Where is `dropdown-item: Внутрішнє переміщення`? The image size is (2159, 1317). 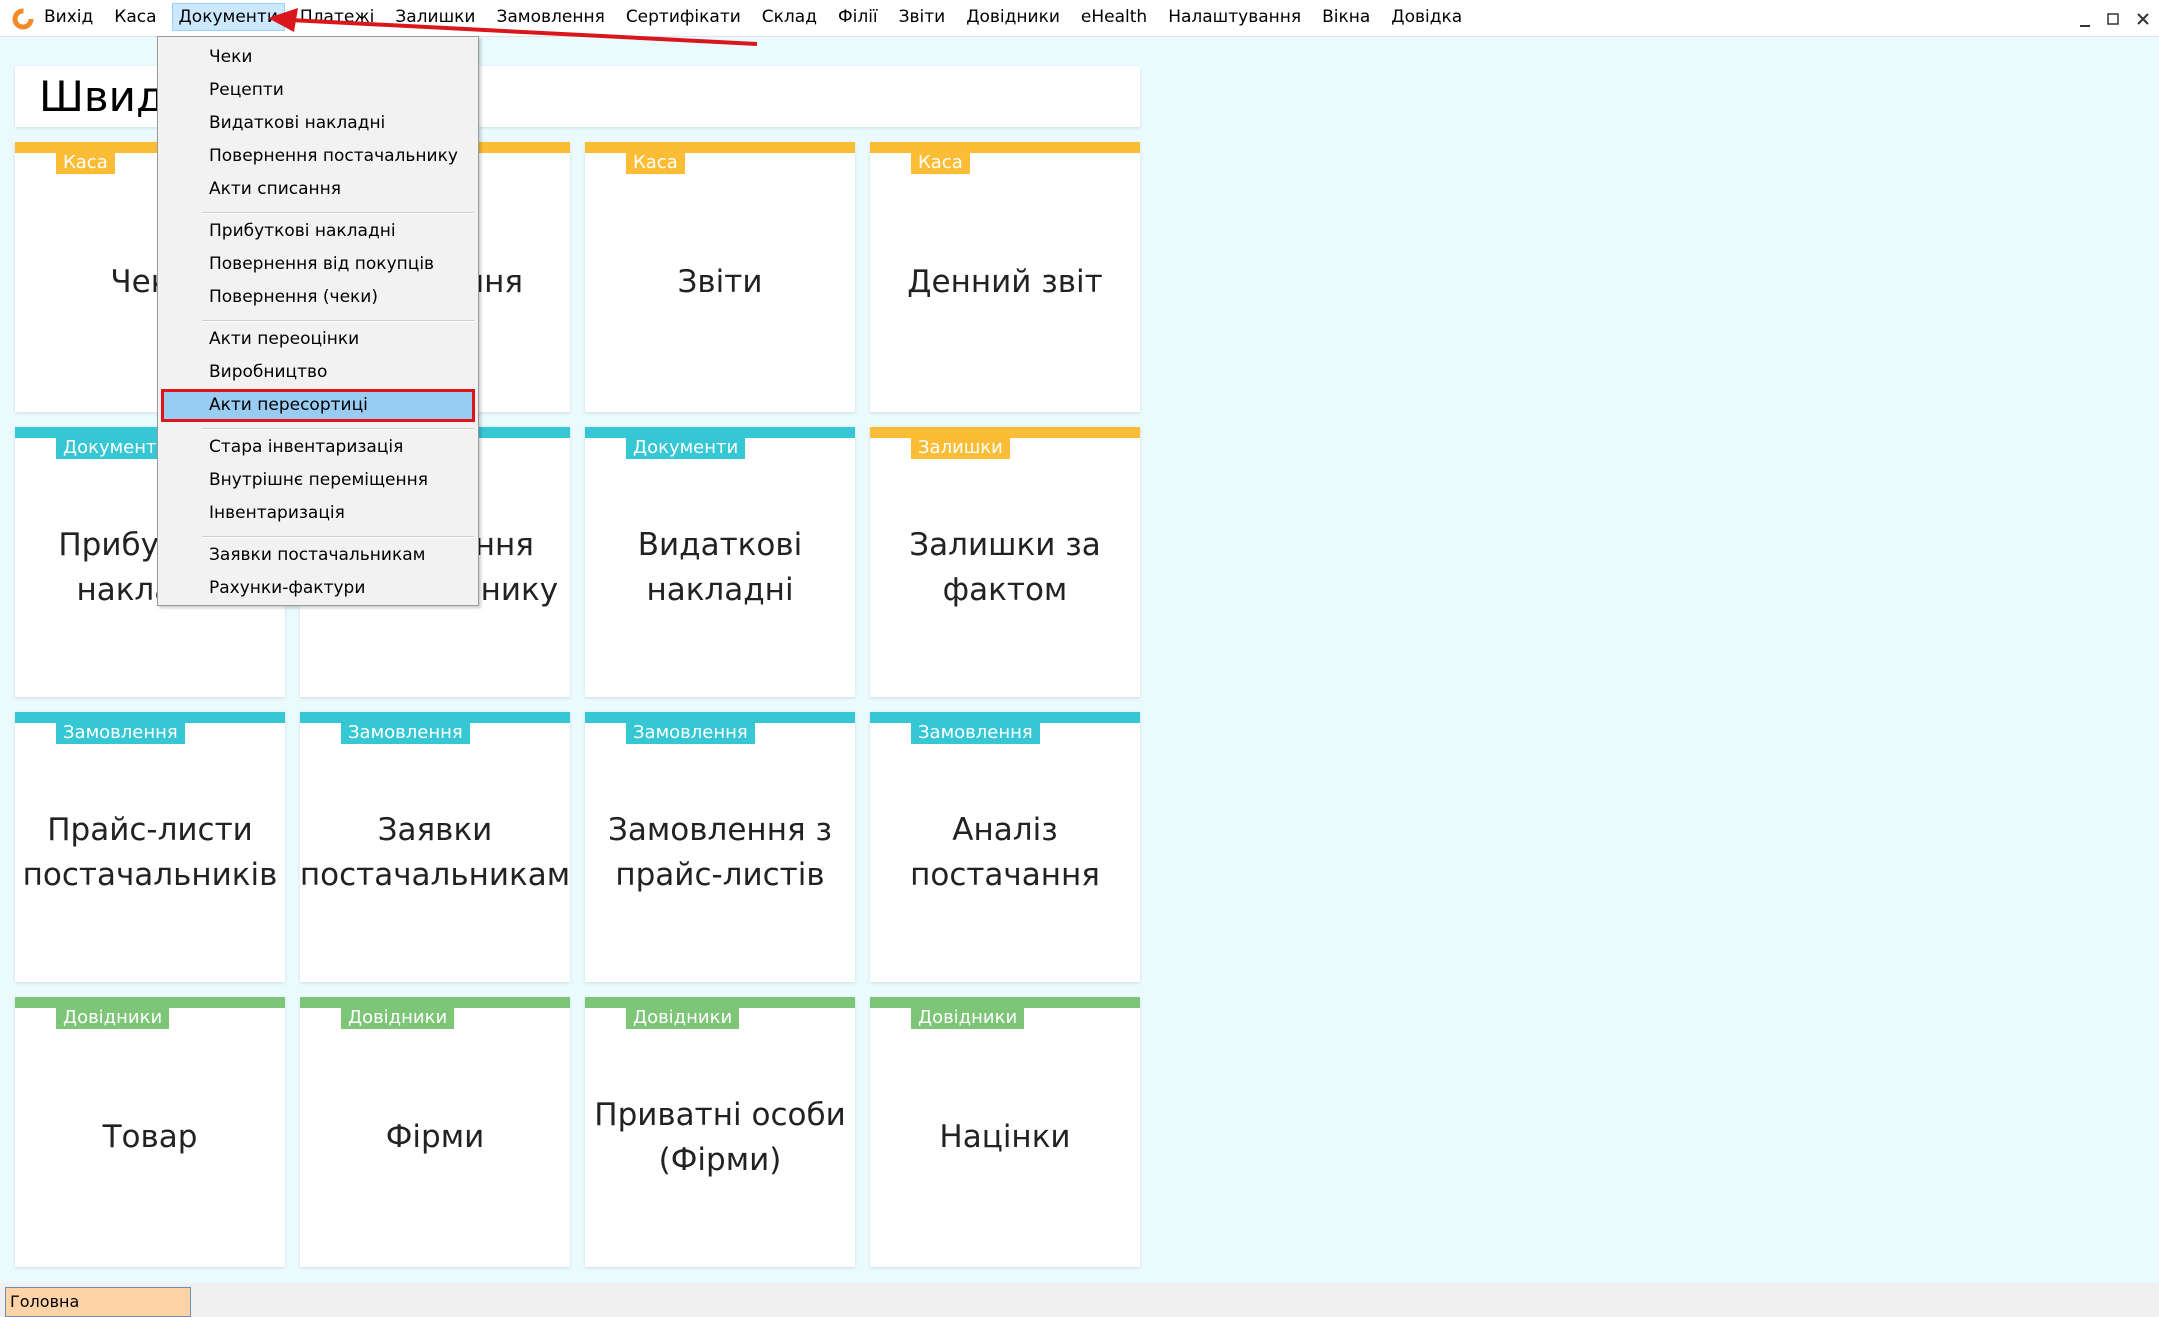
dropdown-item: Внутрішнє переміщення is located at coordinates (318, 480).